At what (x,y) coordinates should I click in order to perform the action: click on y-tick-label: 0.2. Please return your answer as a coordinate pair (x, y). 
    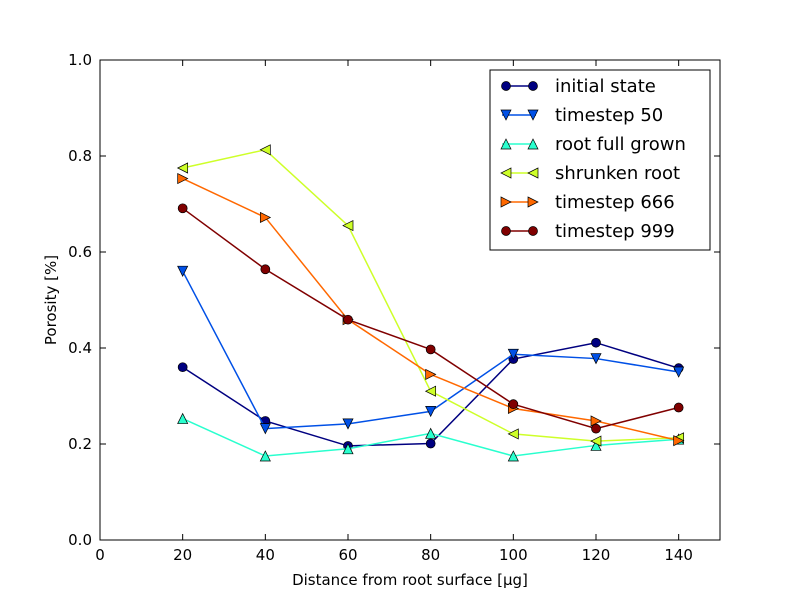
    Looking at the image, I should click on (80, 444).